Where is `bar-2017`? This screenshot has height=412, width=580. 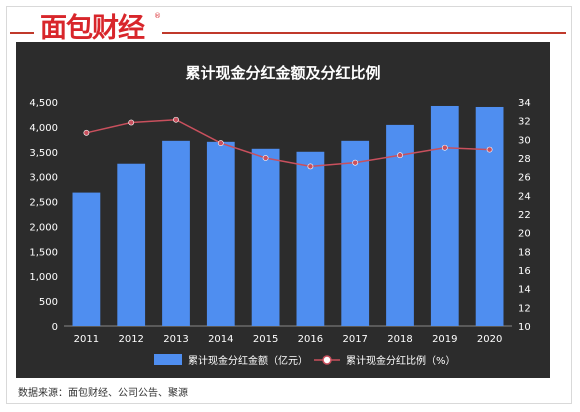
bar-2017 is located at coordinates (355, 233).